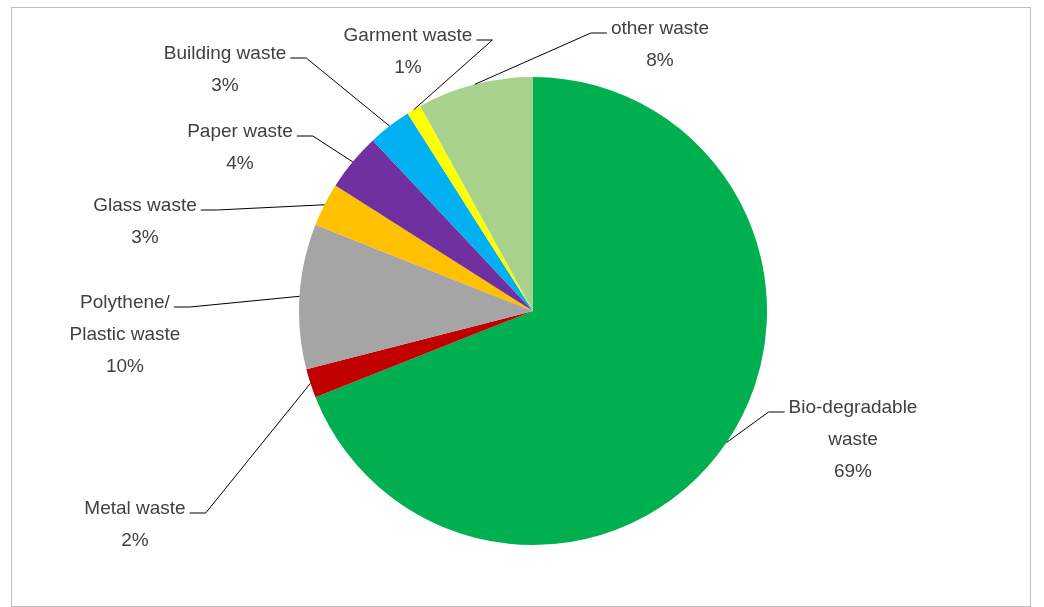 The height and width of the screenshot is (607, 1044). What do you see at coordinates (225, 53) in the screenshot?
I see `slice-label: Building waste` at bounding box center [225, 53].